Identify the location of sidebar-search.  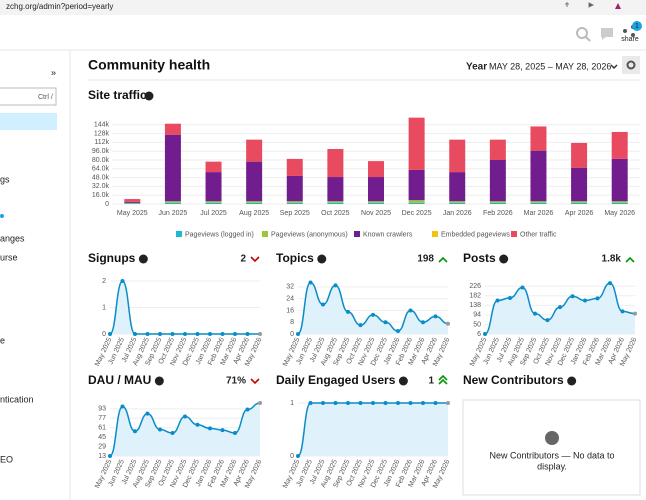
(28, 96).